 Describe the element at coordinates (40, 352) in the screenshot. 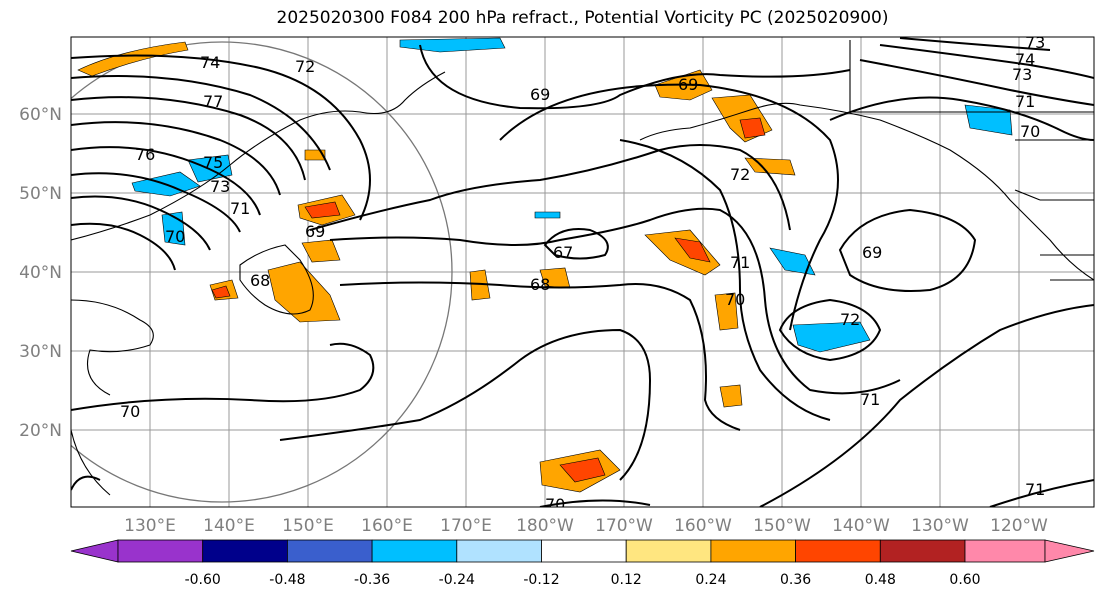

I see `lat-label: 30°N` at that location.